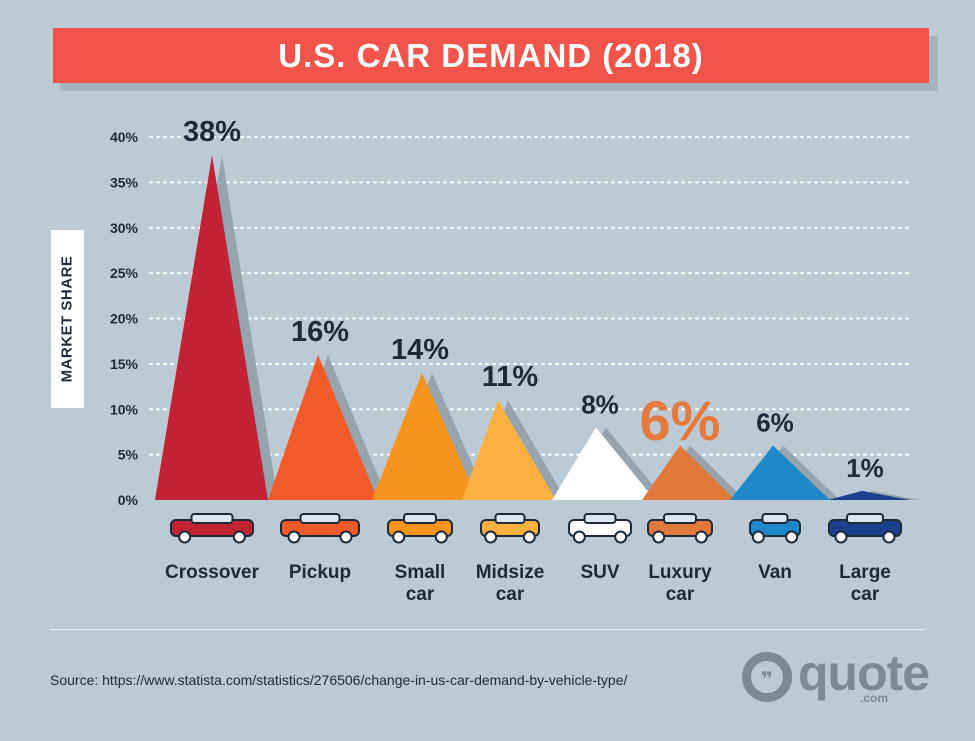 The image size is (975, 741). What do you see at coordinates (124, 182) in the screenshot?
I see `y-tick-label: 35%` at bounding box center [124, 182].